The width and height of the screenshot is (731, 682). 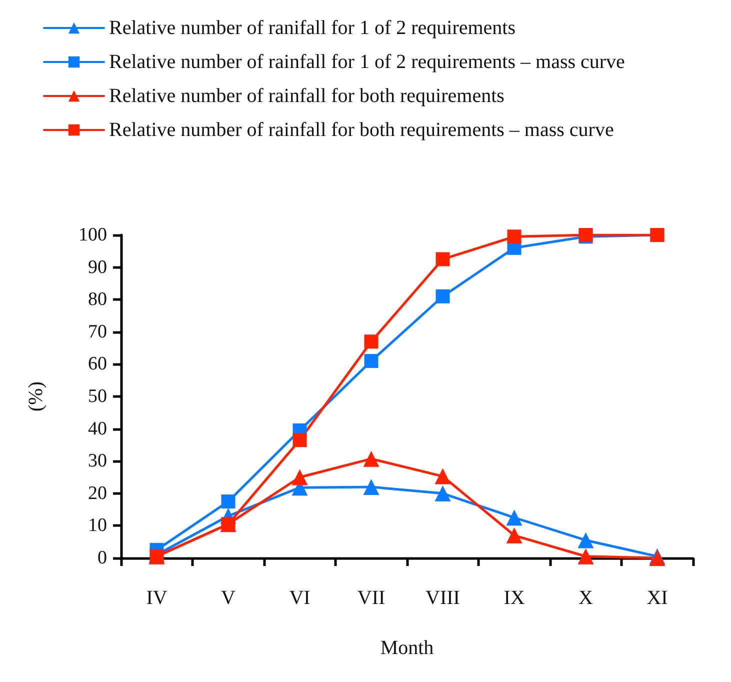 I want to click on y-tick-label: 100, so click(x=92, y=235).